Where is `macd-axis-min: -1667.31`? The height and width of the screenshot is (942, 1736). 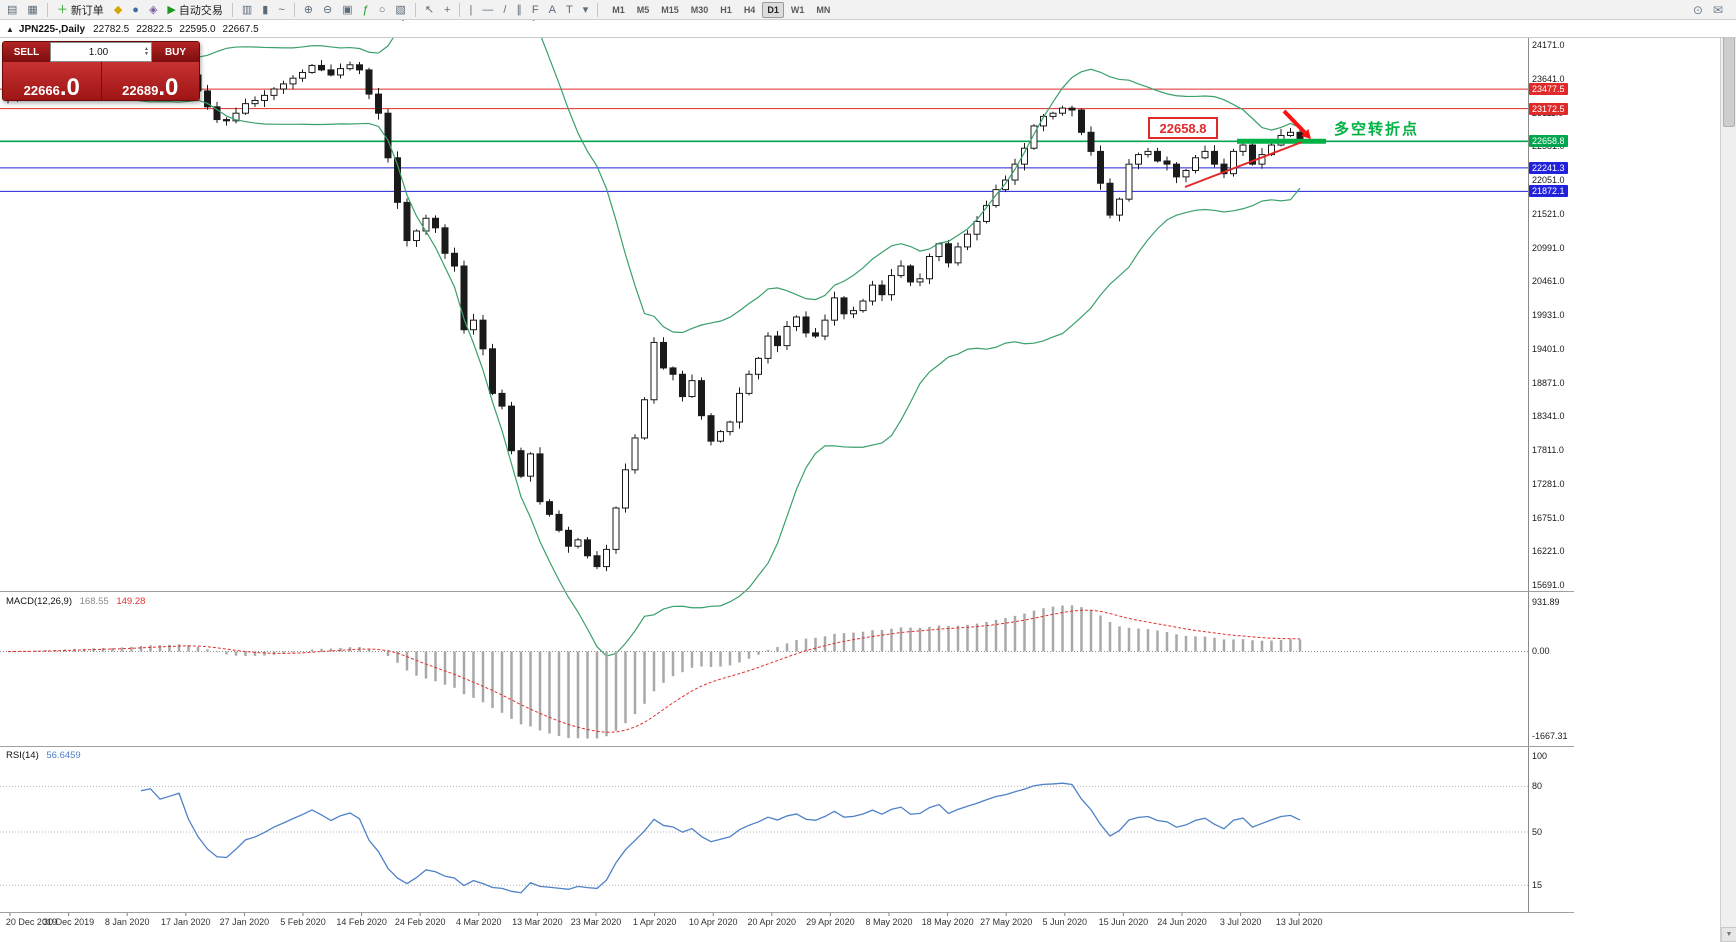 macd-axis-min: -1667.31 is located at coordinates (1550, 736).